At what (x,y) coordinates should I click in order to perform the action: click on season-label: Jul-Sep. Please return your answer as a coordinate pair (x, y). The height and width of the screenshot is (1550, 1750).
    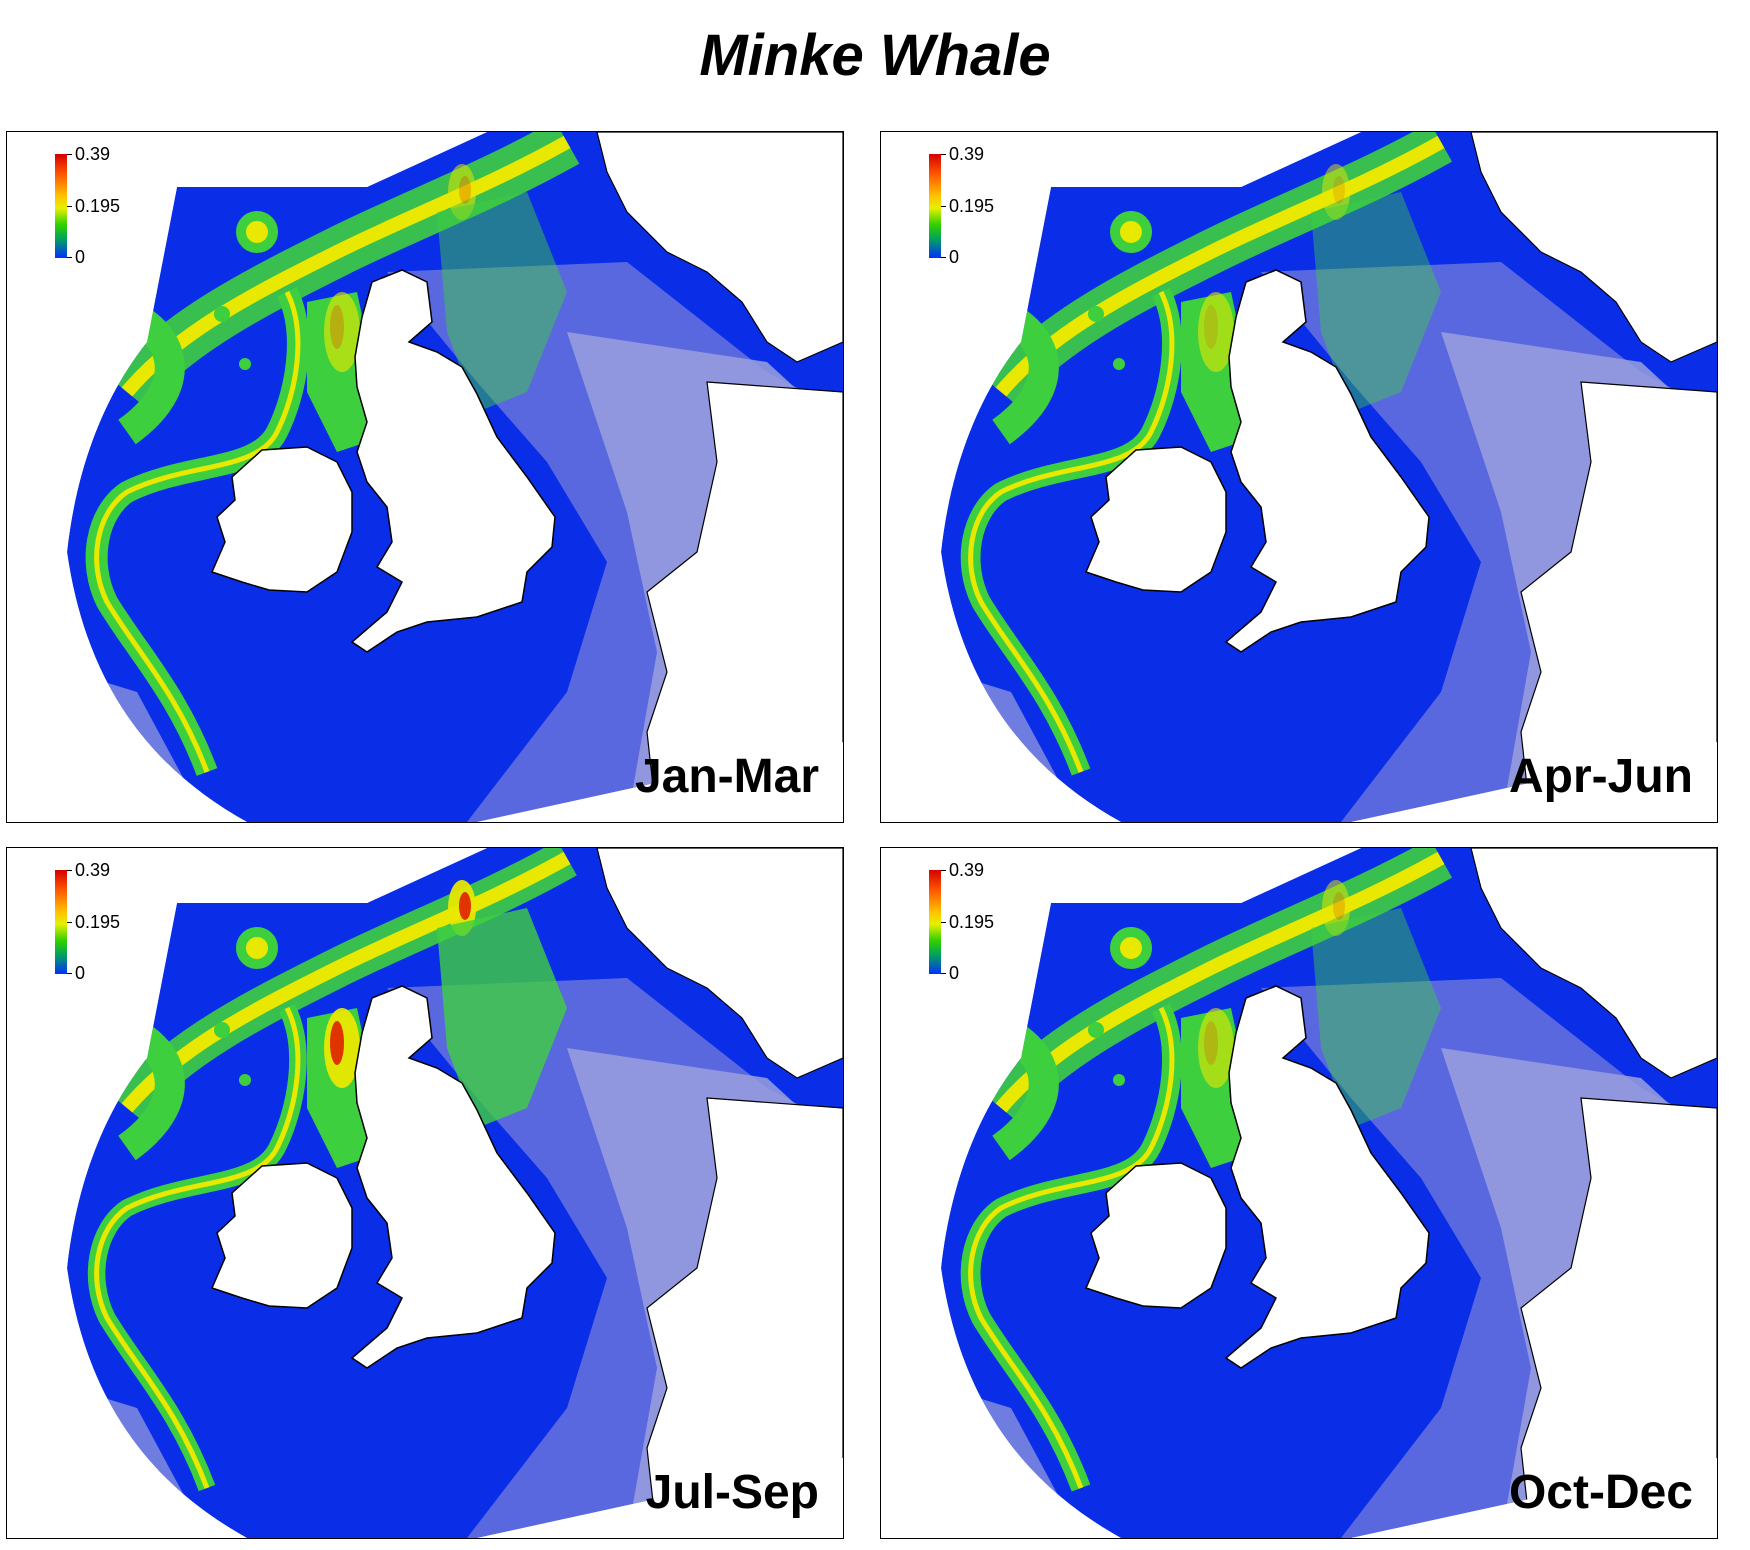
    Looking at the image, I should click on (732, 1492).